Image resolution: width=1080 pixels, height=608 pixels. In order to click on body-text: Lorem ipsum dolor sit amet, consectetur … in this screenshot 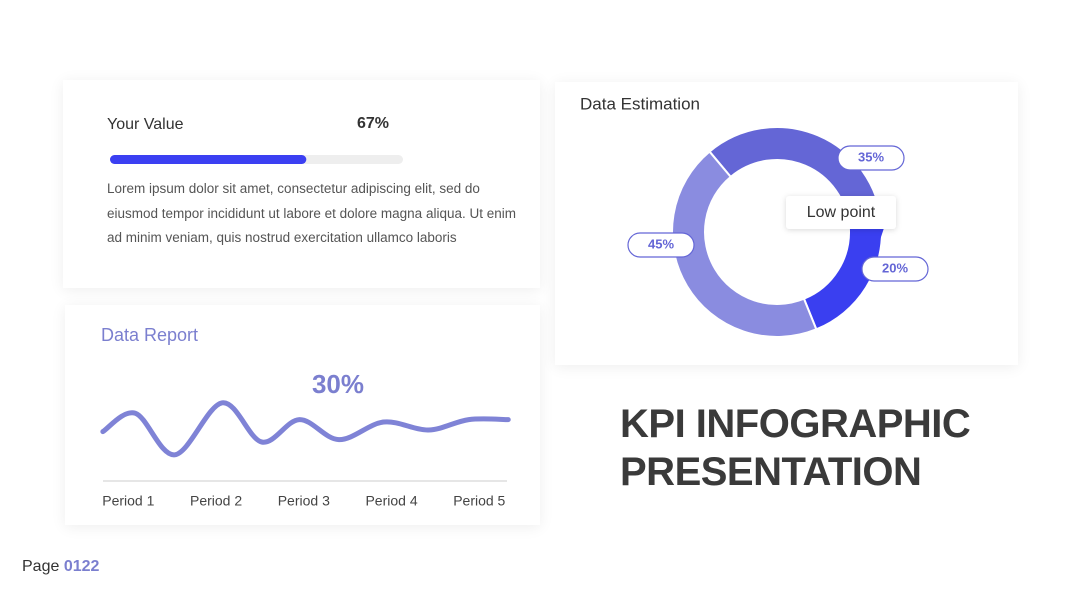, I will do `click(311, 213)`.